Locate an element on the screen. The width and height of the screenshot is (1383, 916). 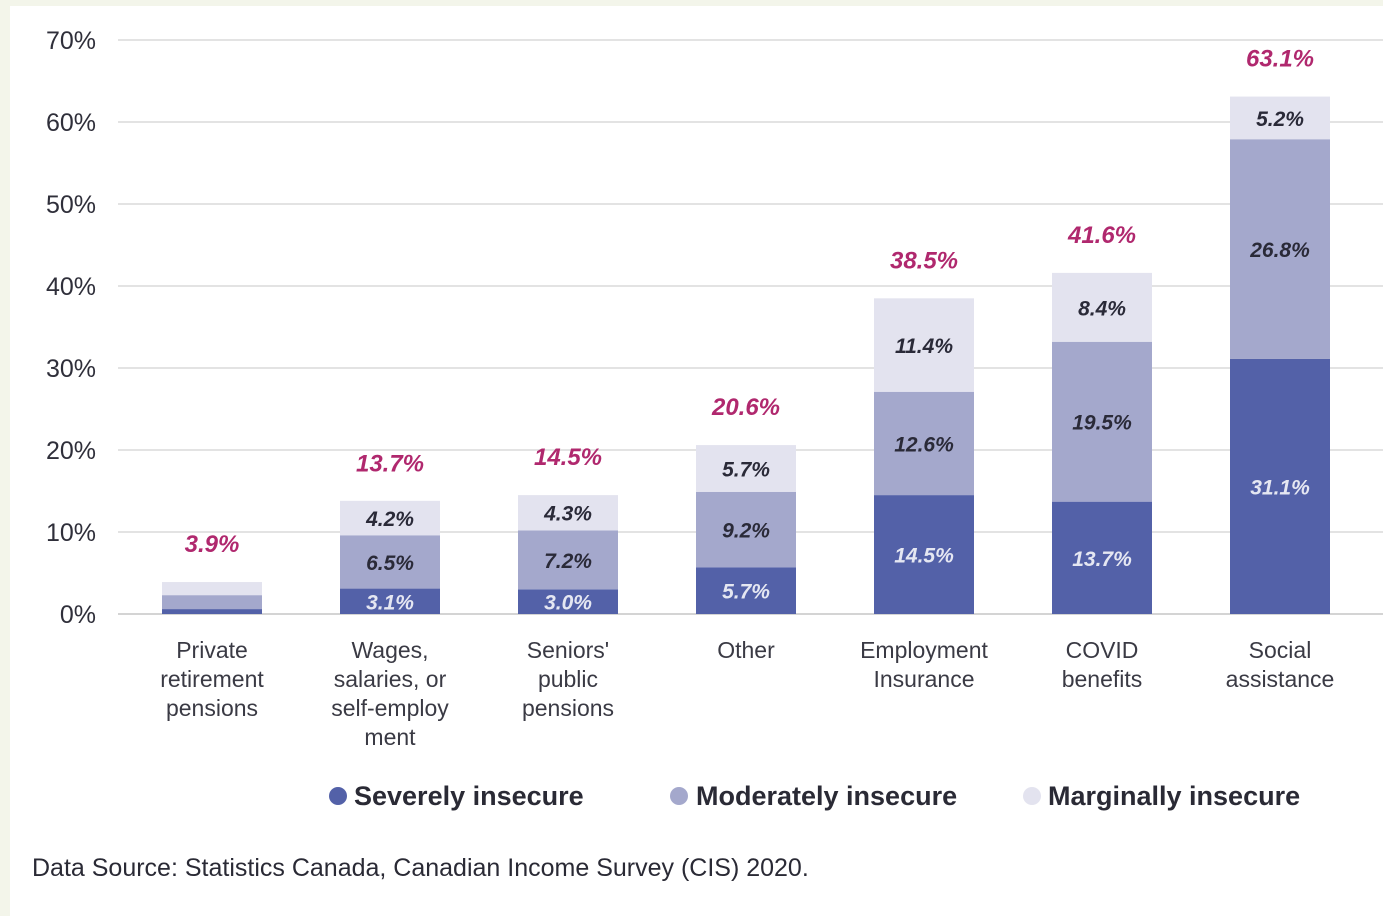
total-value-label: 13.7% is located at coordinates (390, 464).